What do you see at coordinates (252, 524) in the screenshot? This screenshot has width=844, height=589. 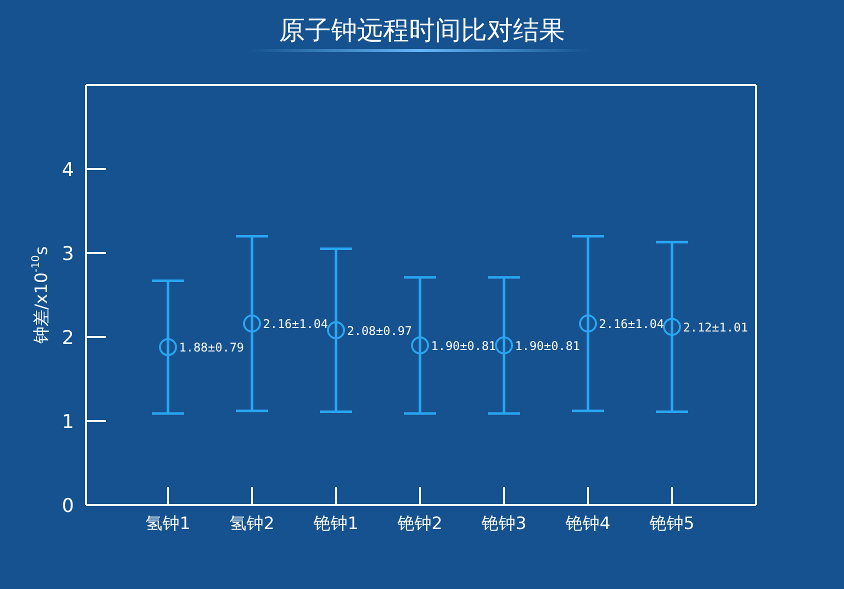 I see `x-tick-label: 氢钟2` at bounding box center [252, 524].